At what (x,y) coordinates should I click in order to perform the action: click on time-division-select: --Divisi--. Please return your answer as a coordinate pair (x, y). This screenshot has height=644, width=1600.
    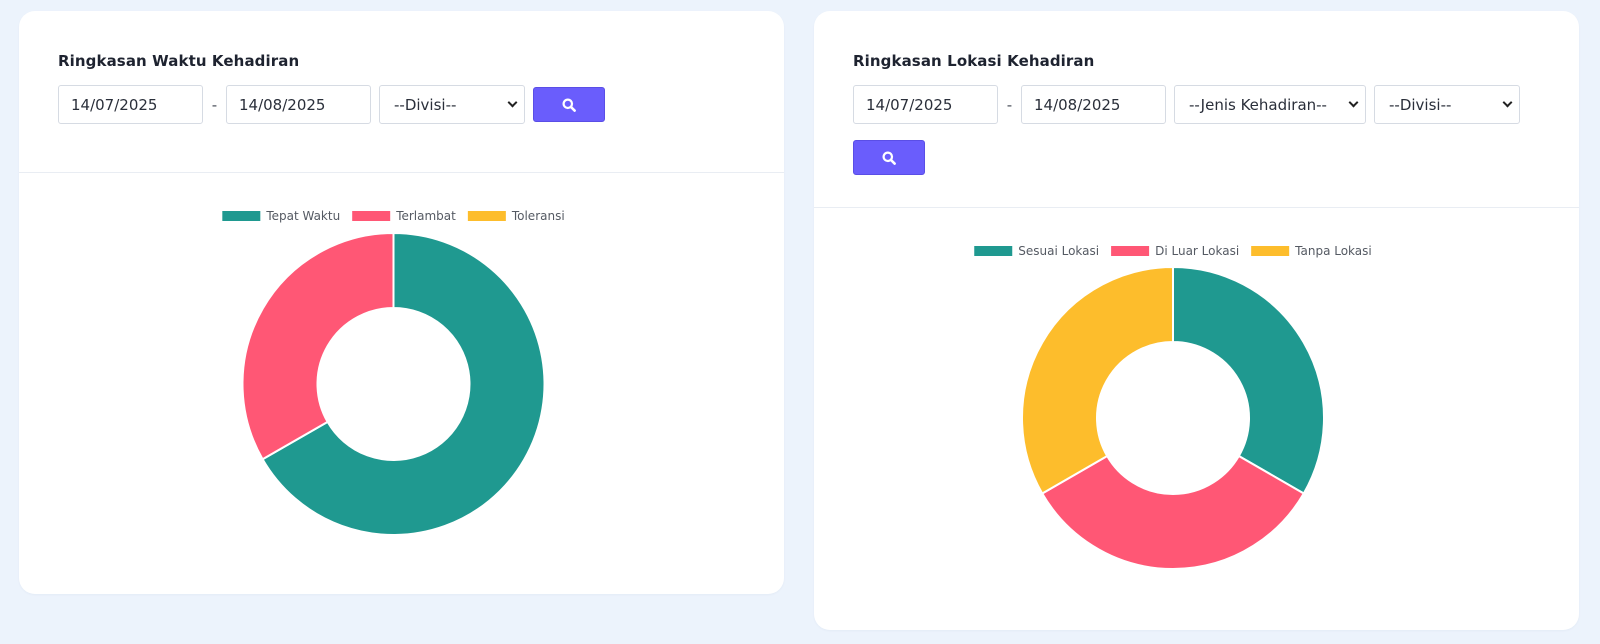
    Looking at the image, I should click on (452, 104).